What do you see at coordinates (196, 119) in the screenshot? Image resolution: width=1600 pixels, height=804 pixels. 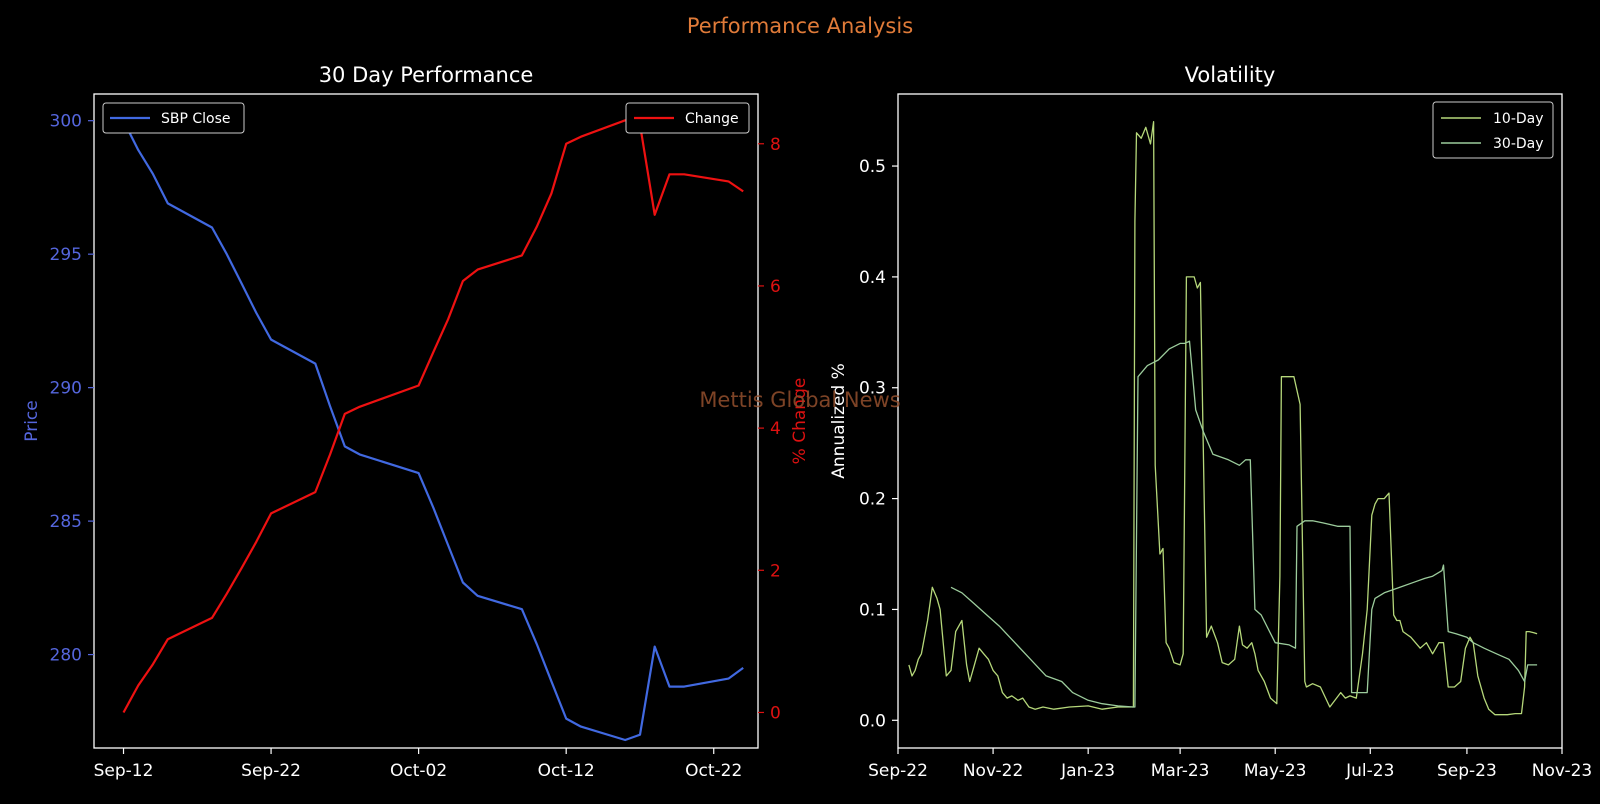 I see `price-legend-label: SBP Close` at bounding box center [196, 119].